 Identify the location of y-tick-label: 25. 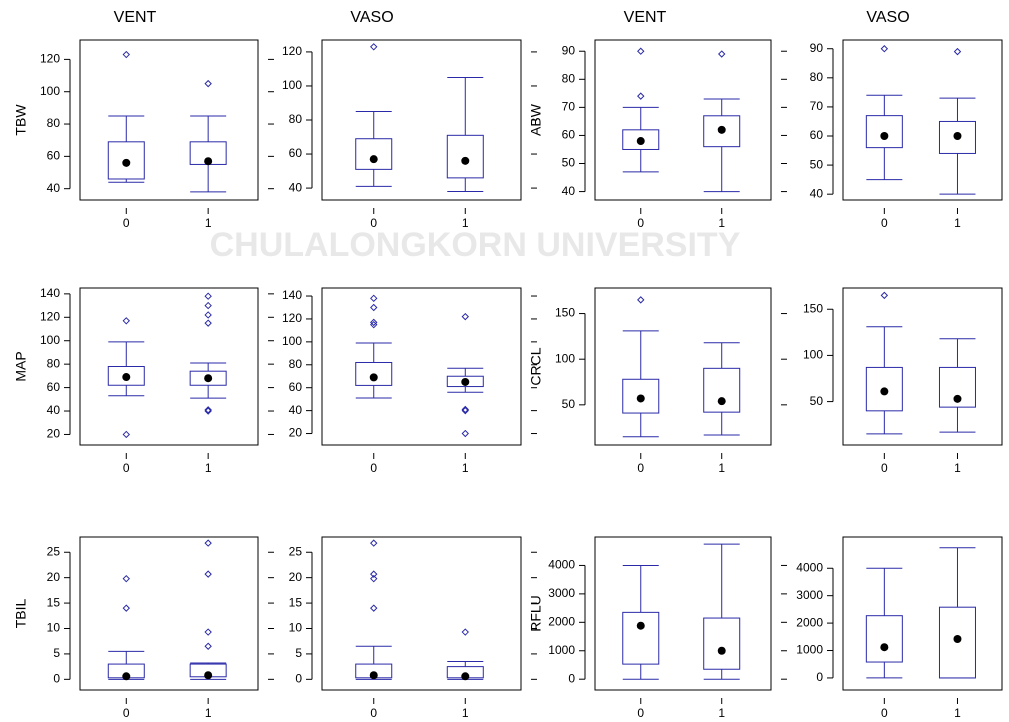
(54, 551).